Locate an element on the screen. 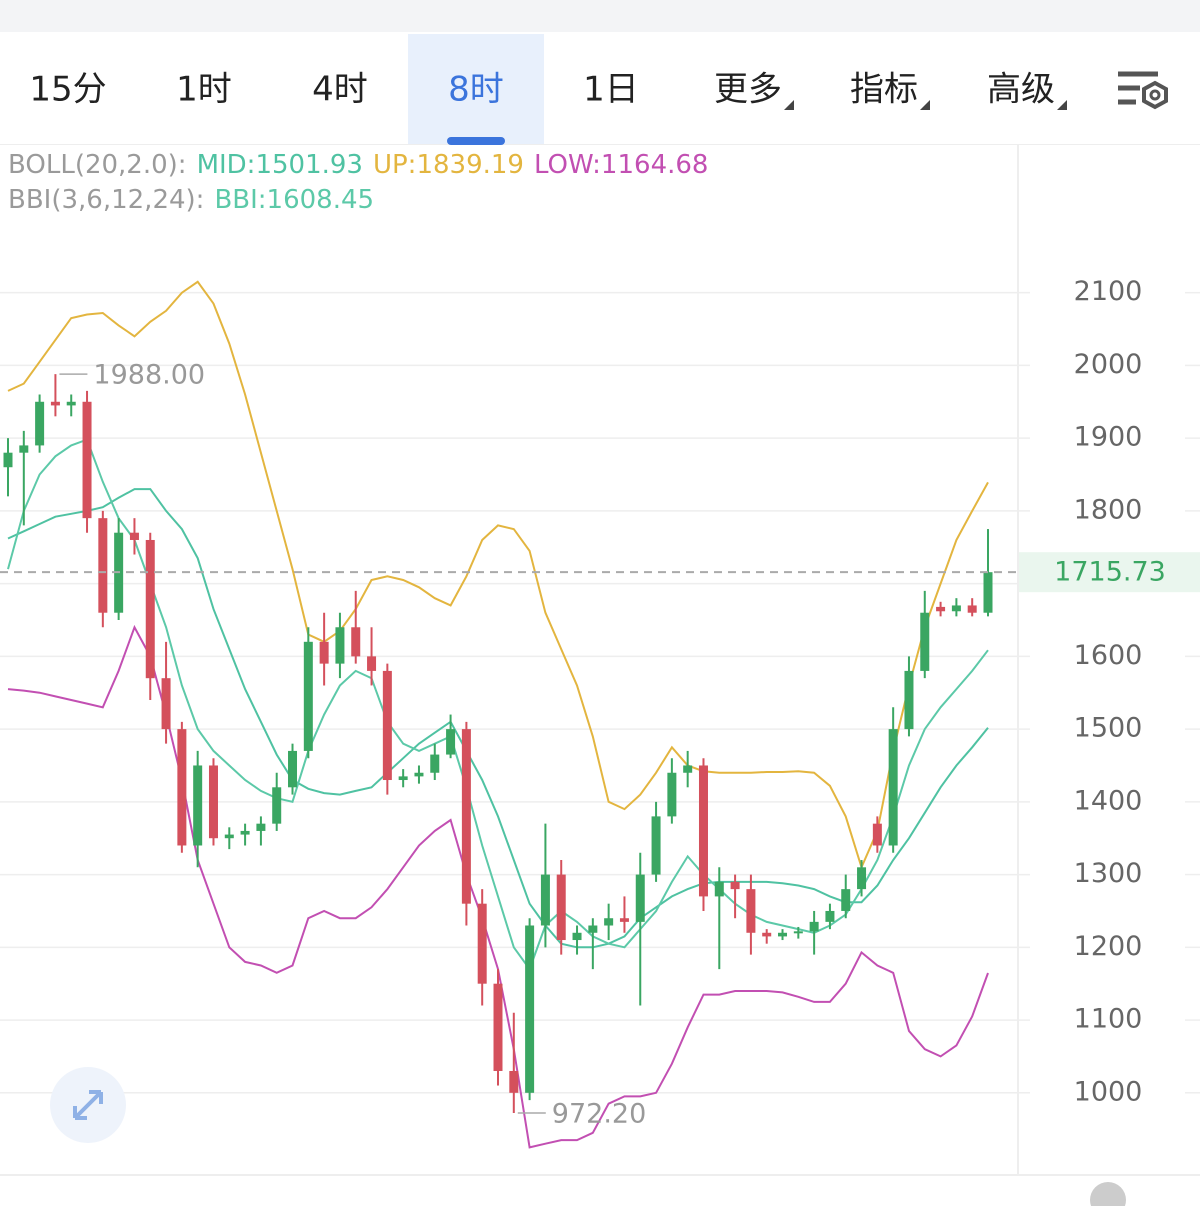 The height and width of the screenshot is (1210, 1200). y-tick-label: 1600 is located at coordinates (1108, 655).